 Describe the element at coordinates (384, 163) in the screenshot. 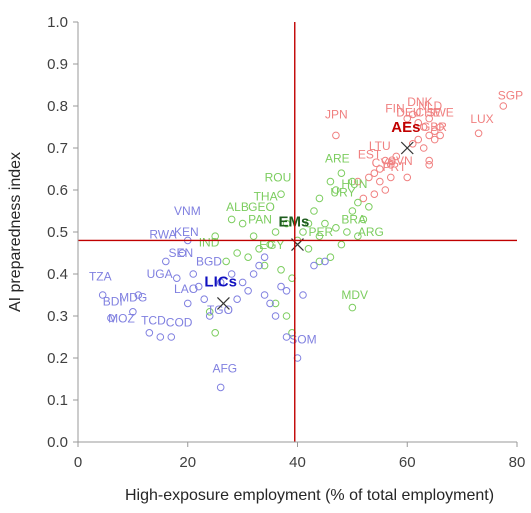

I see `country-label: CYP` at that location.